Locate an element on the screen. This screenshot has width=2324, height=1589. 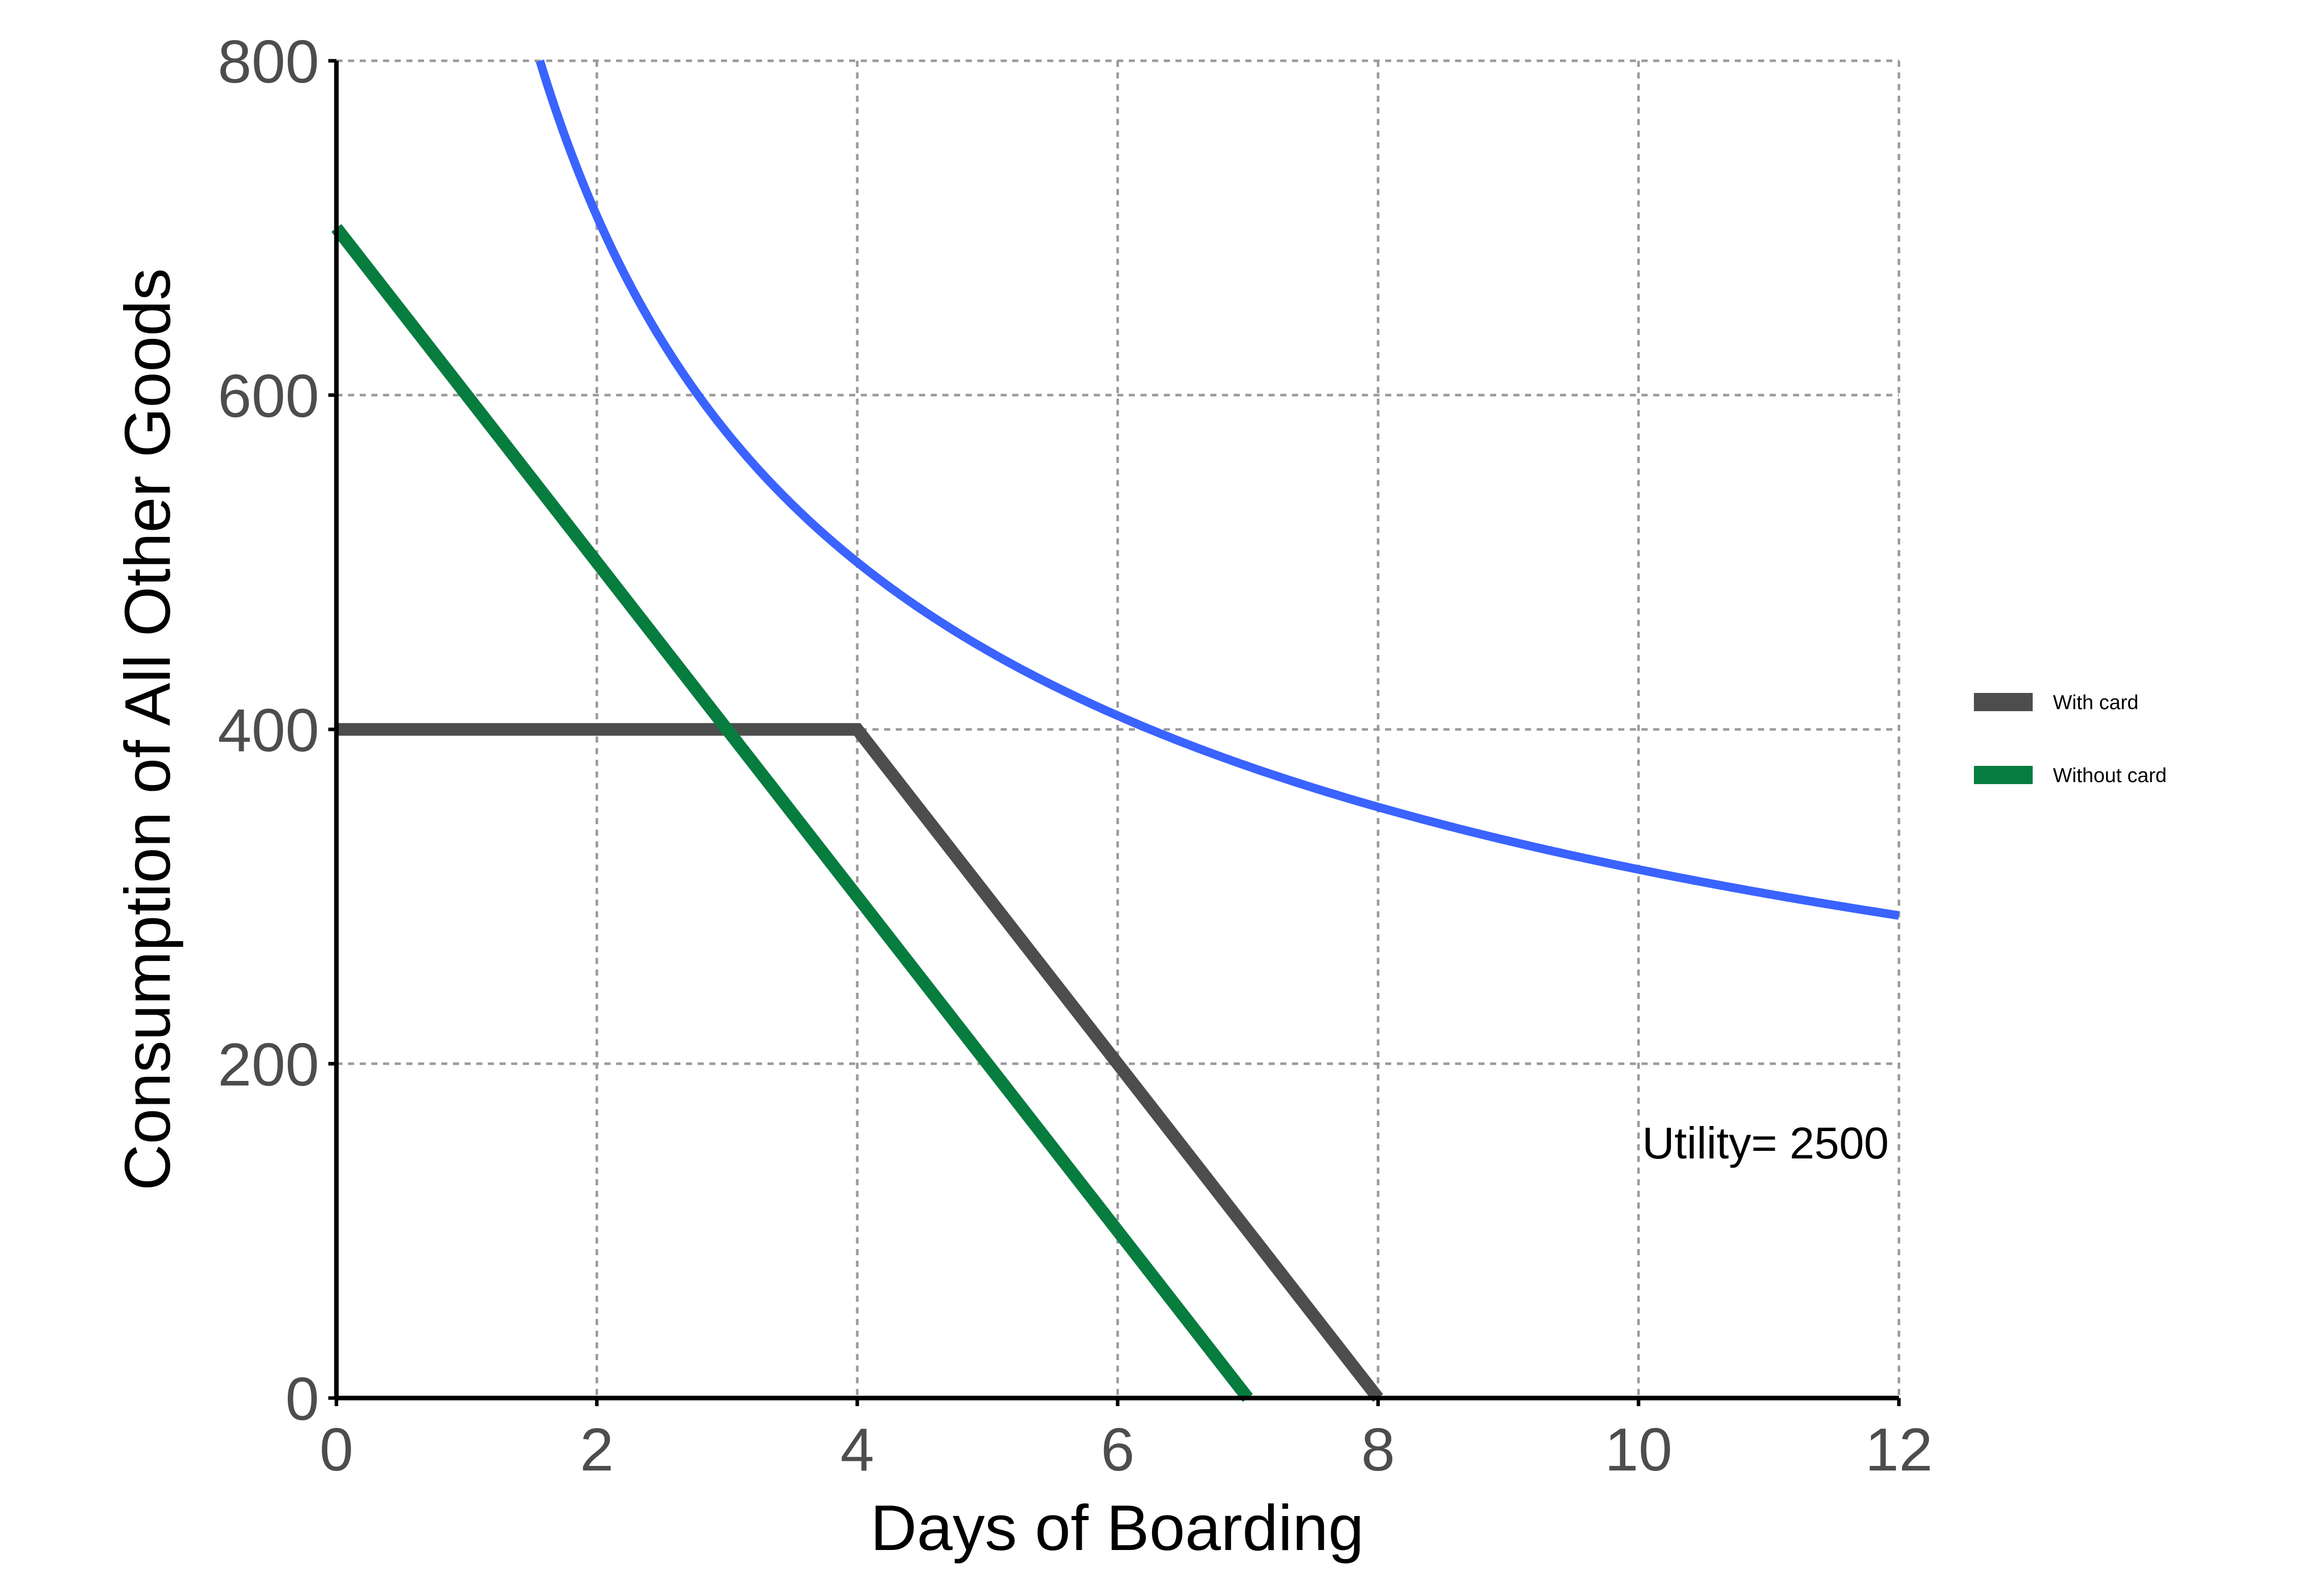
x-tick-label: 10 is located at coordinates (1638, 1450).